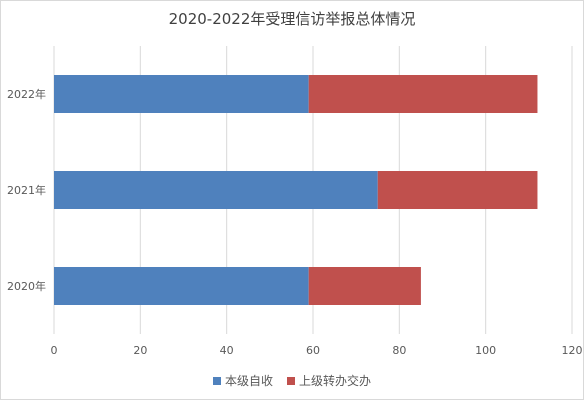 This screenshot has height=400, width=584. Describe the element at coordinates (313, 350) in the screenshot. I see `x-tick-label-3: 60` at that location.